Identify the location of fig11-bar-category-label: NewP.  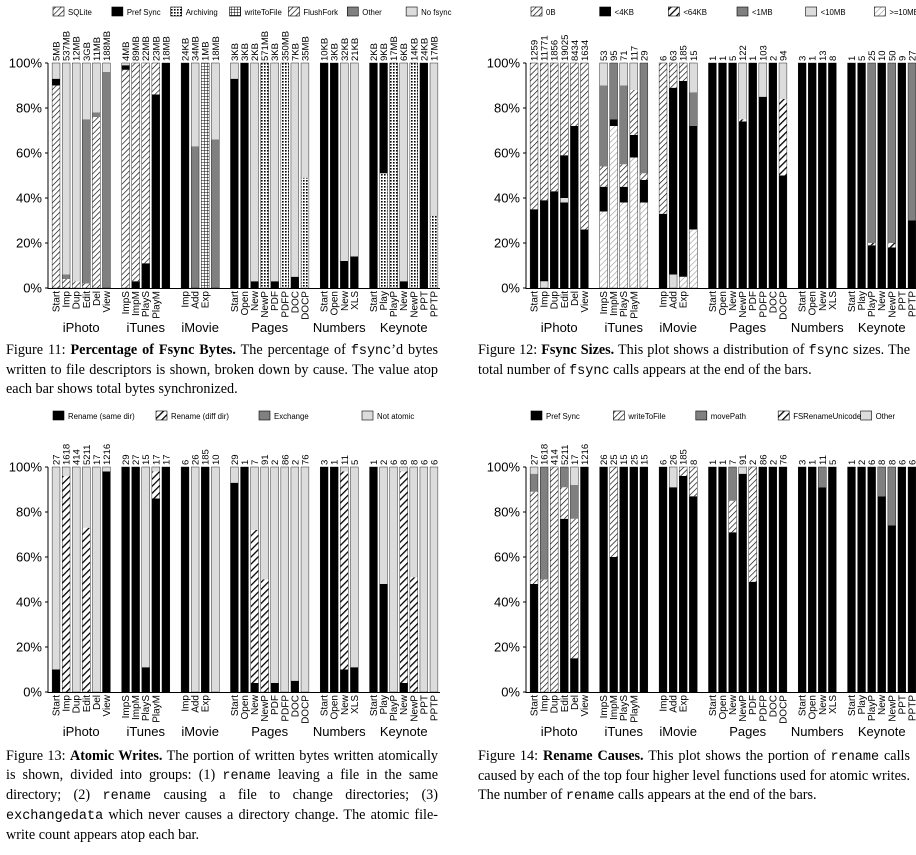
(265, 304).